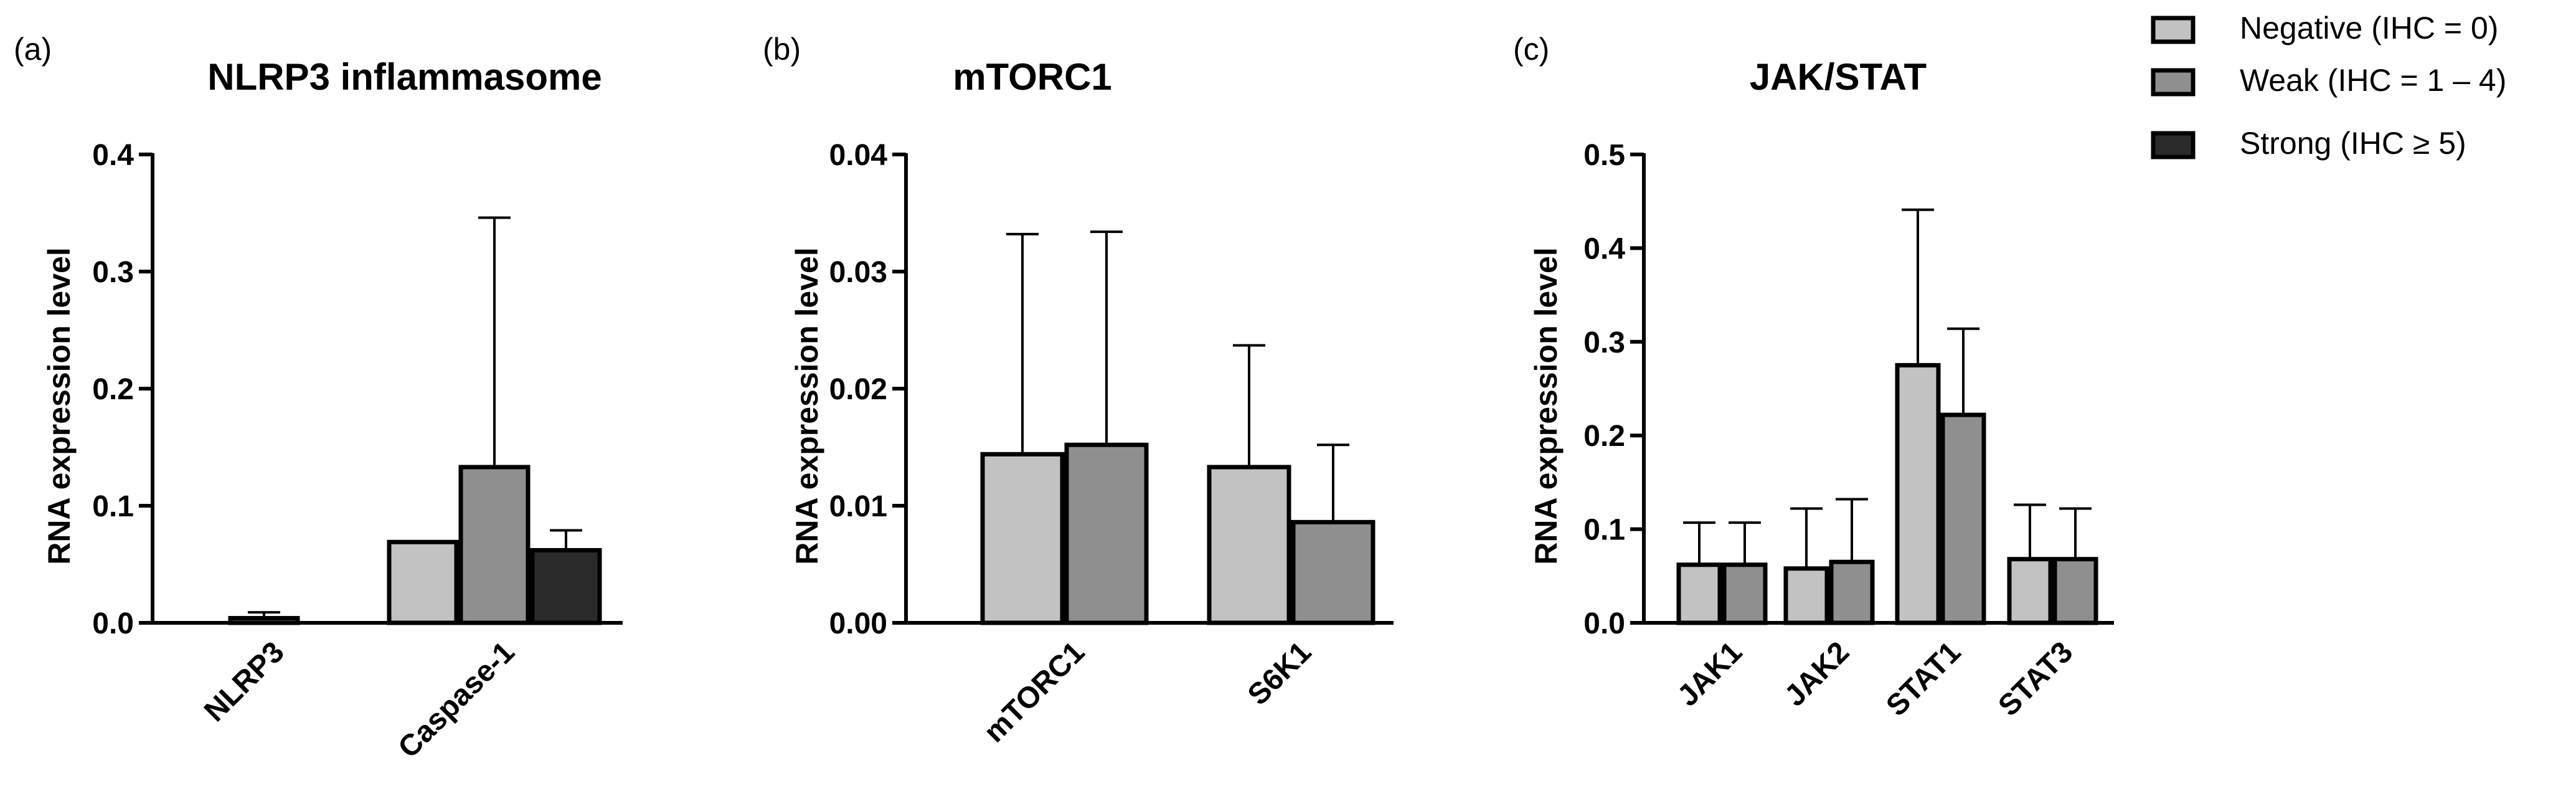 This screenshot has width=2576, height=791. Describe the element at coordinates (1918, 494) in the screenshot. I see `bar-negative-STAT1` at that location.